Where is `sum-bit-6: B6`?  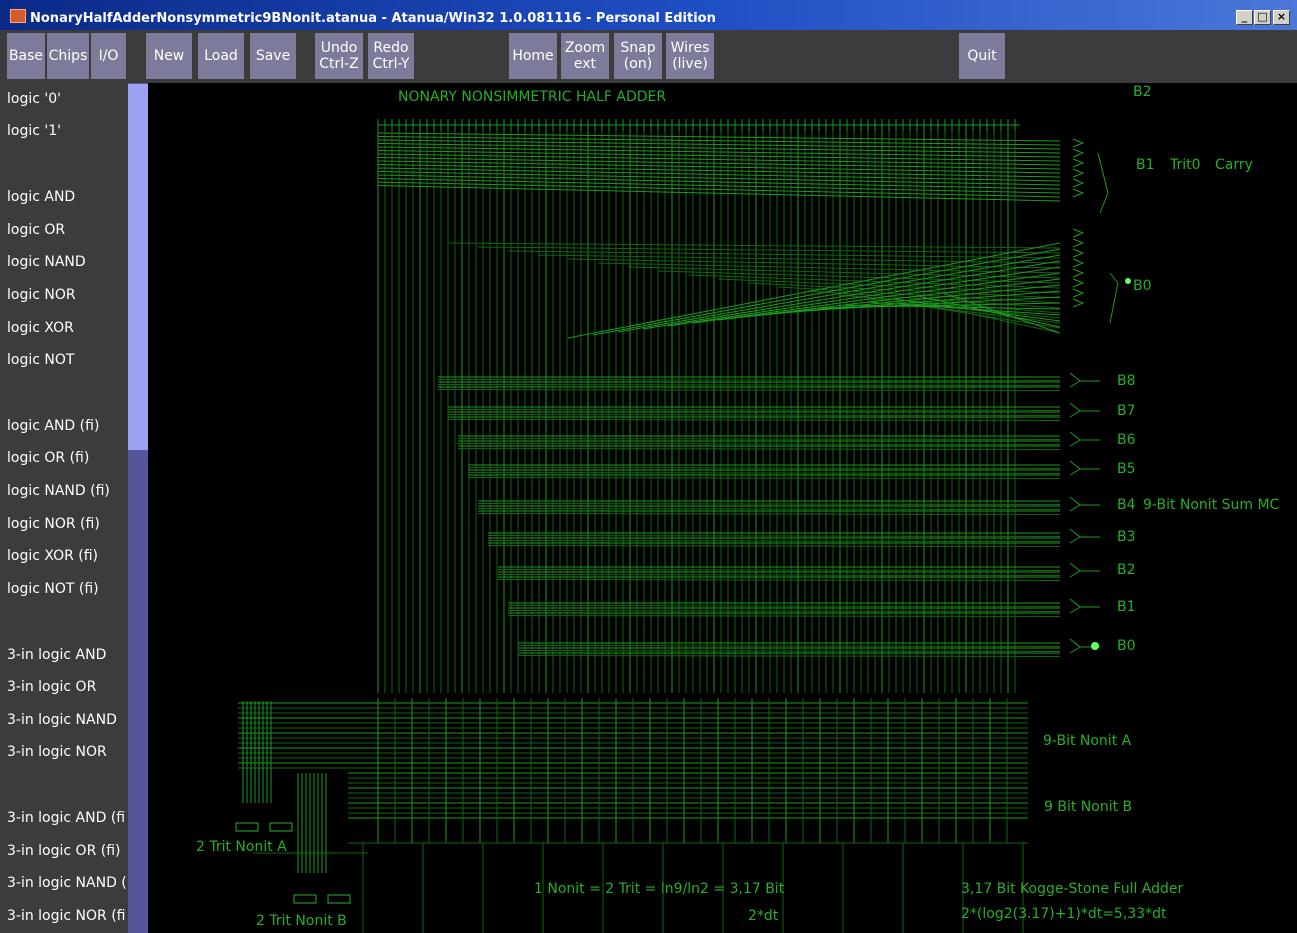 sum-bit-6: B6 is located at coordinates (1126, 440).